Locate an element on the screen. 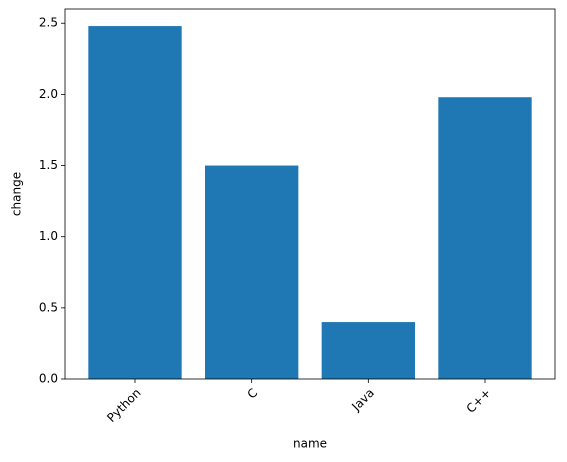  y-tick-label: 2.0 is located at coordinates (48, 94).